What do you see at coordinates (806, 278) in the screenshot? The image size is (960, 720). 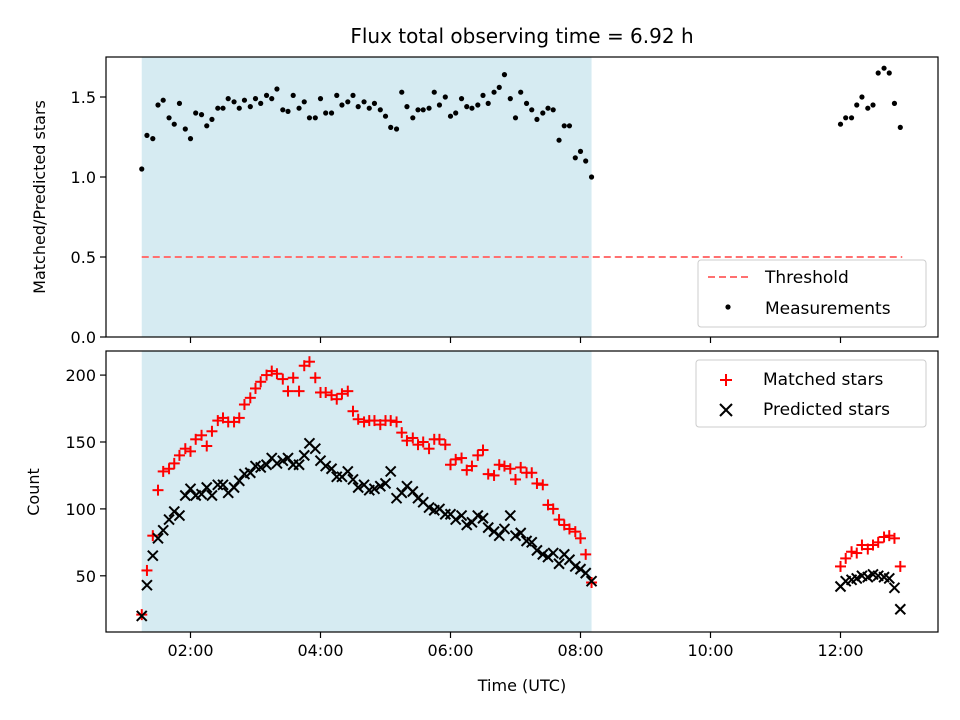 I see `threshold-legend-label: Threshold` at bounding box center [806, 278].